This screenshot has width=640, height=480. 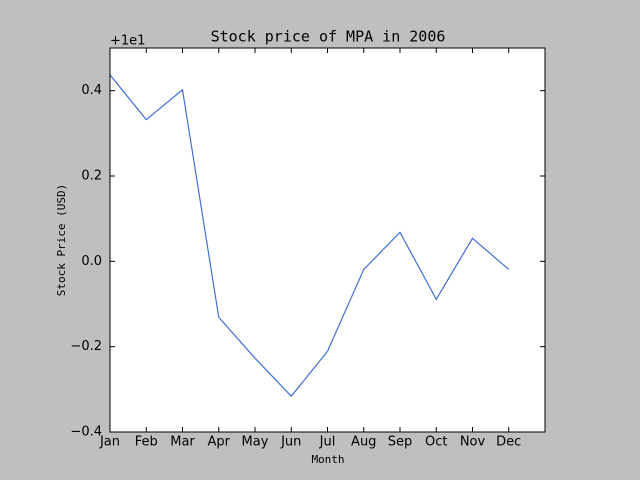 I want to click on chart-title: Stock price of MPA in 2006, so click(x=328, y=37).